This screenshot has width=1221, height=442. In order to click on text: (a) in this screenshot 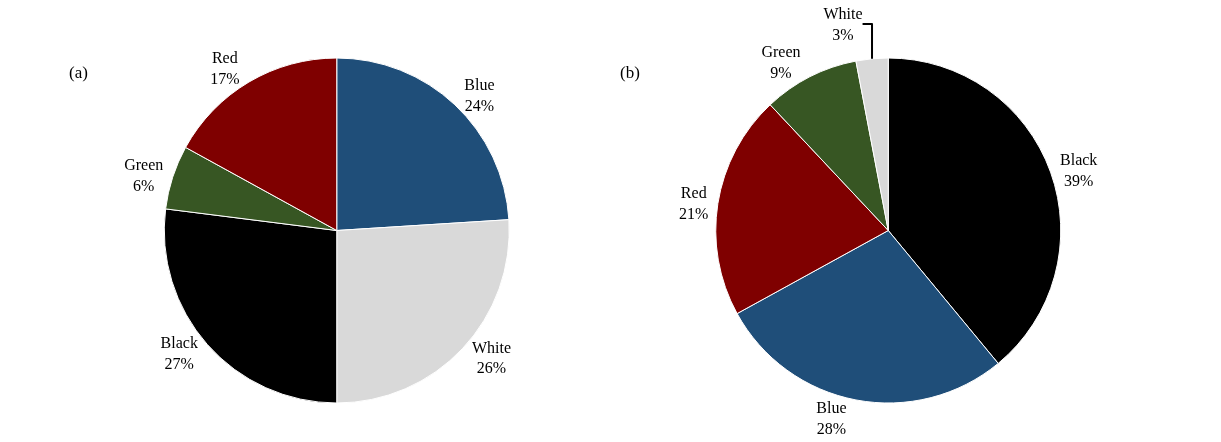, I will do `click(78, 72)`.